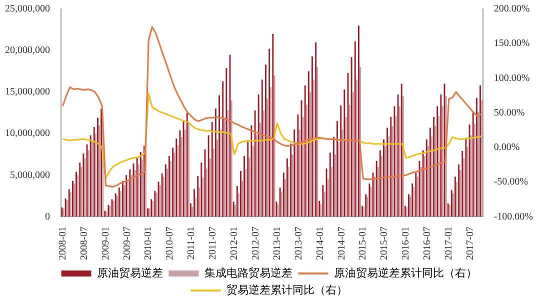  What do you see at coordinates (449, 243) in the screenshot?
I see `x-tick-label: 2017-01` at bounding box center [449, 243].